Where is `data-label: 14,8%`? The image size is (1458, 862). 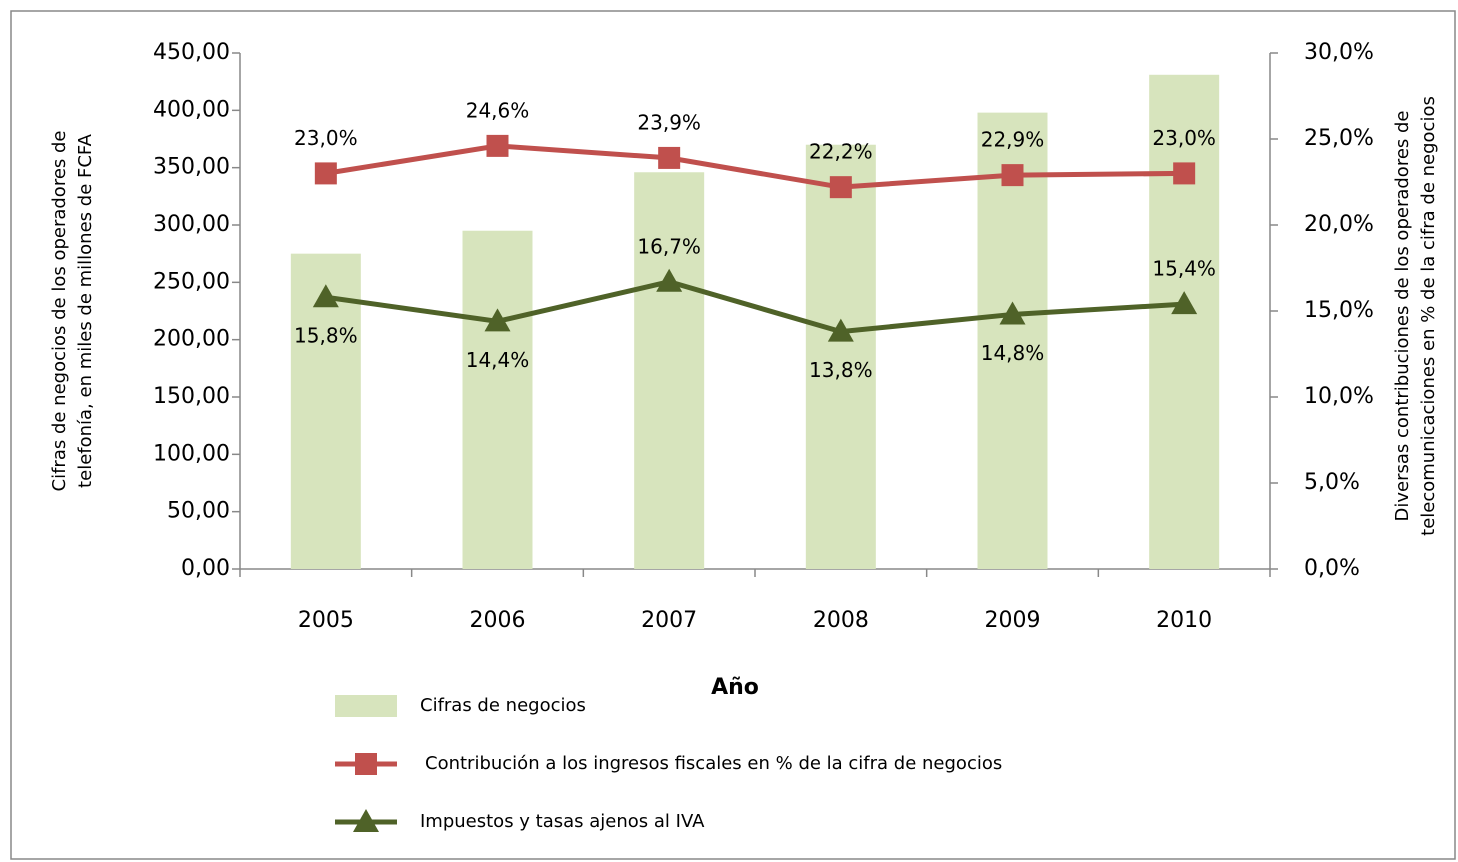 data-label: 14,8% is located at coordinates (1013, 353).